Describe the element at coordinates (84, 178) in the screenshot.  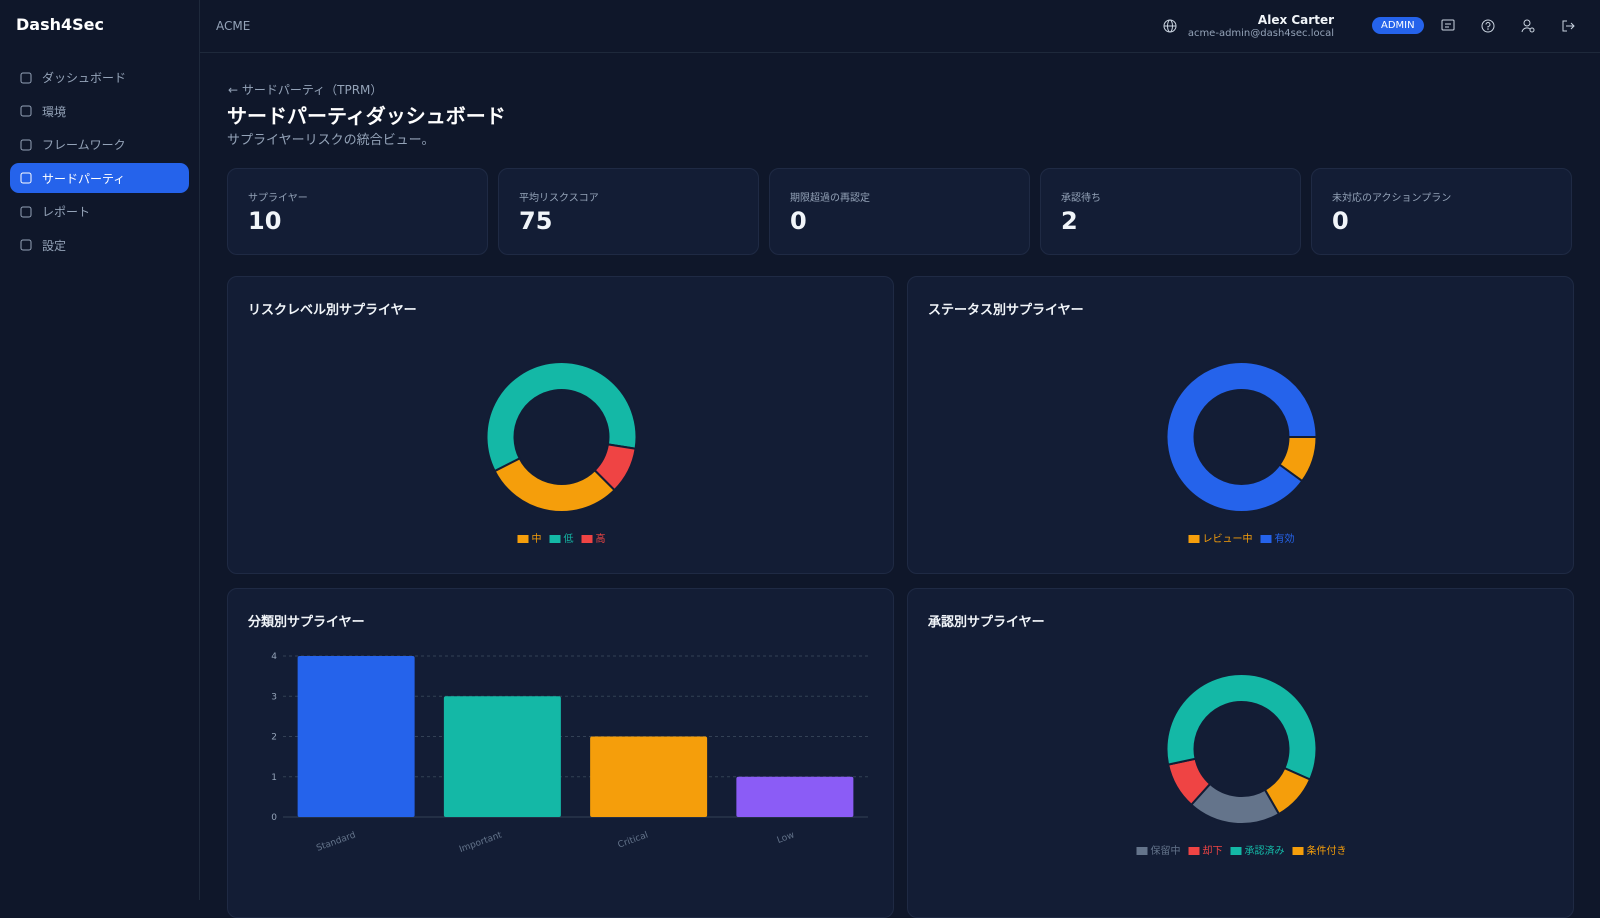
I see `nav-label: サードパーティ` at that location.